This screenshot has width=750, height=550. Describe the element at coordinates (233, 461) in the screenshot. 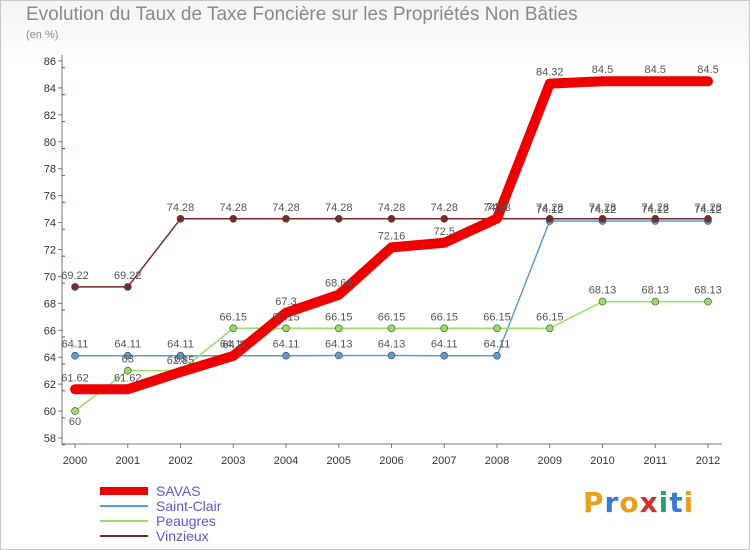

I see `x-tick-label: 2003` at that location.